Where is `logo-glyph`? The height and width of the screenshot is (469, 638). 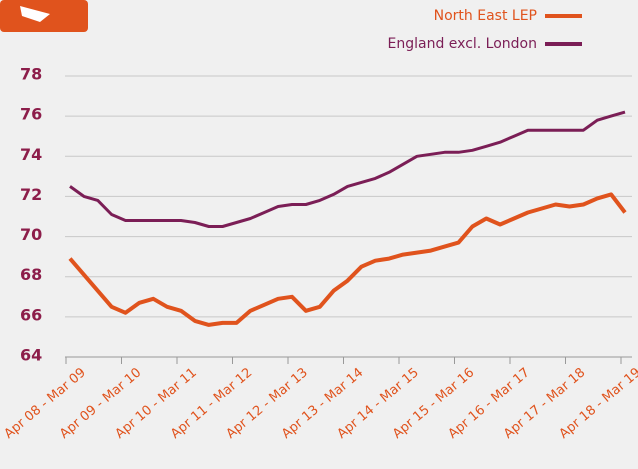 logo-glyph is located at coordinates (35, 14).